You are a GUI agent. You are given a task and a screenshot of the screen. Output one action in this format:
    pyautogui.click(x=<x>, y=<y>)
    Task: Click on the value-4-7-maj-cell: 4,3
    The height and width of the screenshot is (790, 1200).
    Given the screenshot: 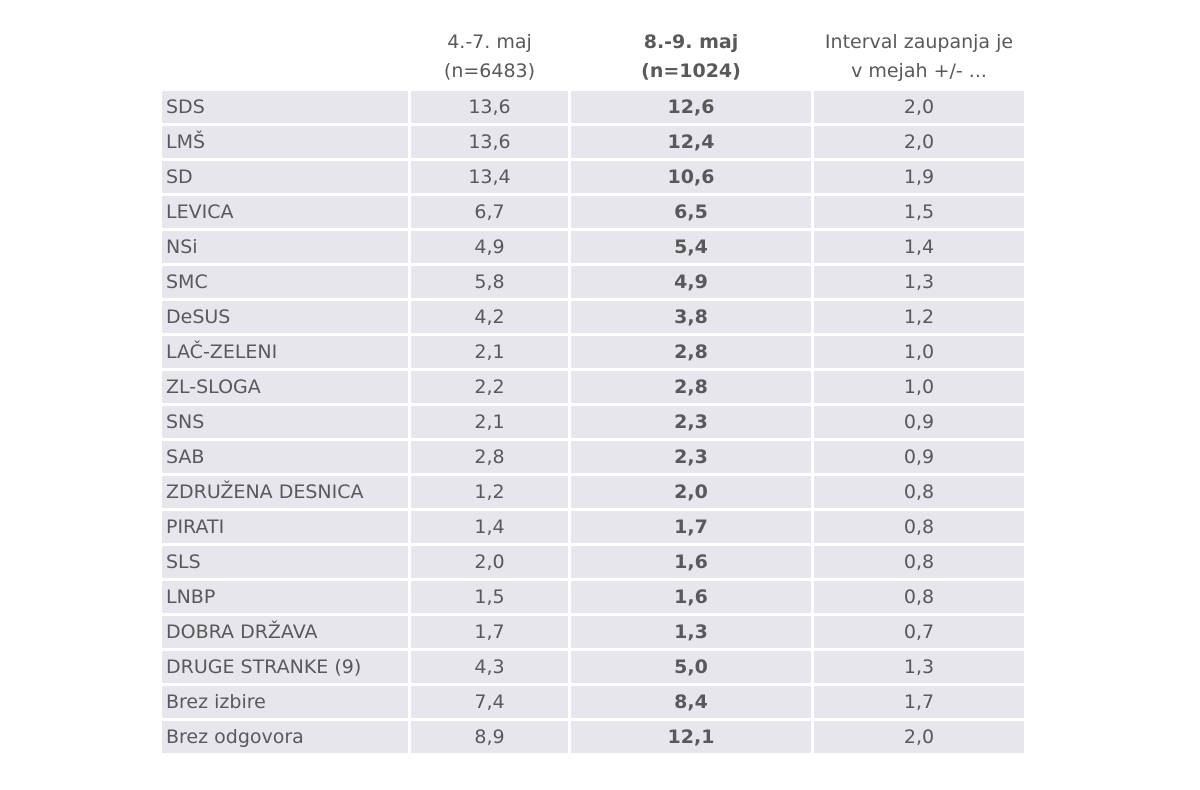 What is the action you would take?
    pyautogui.click(x=489, y=667)
    